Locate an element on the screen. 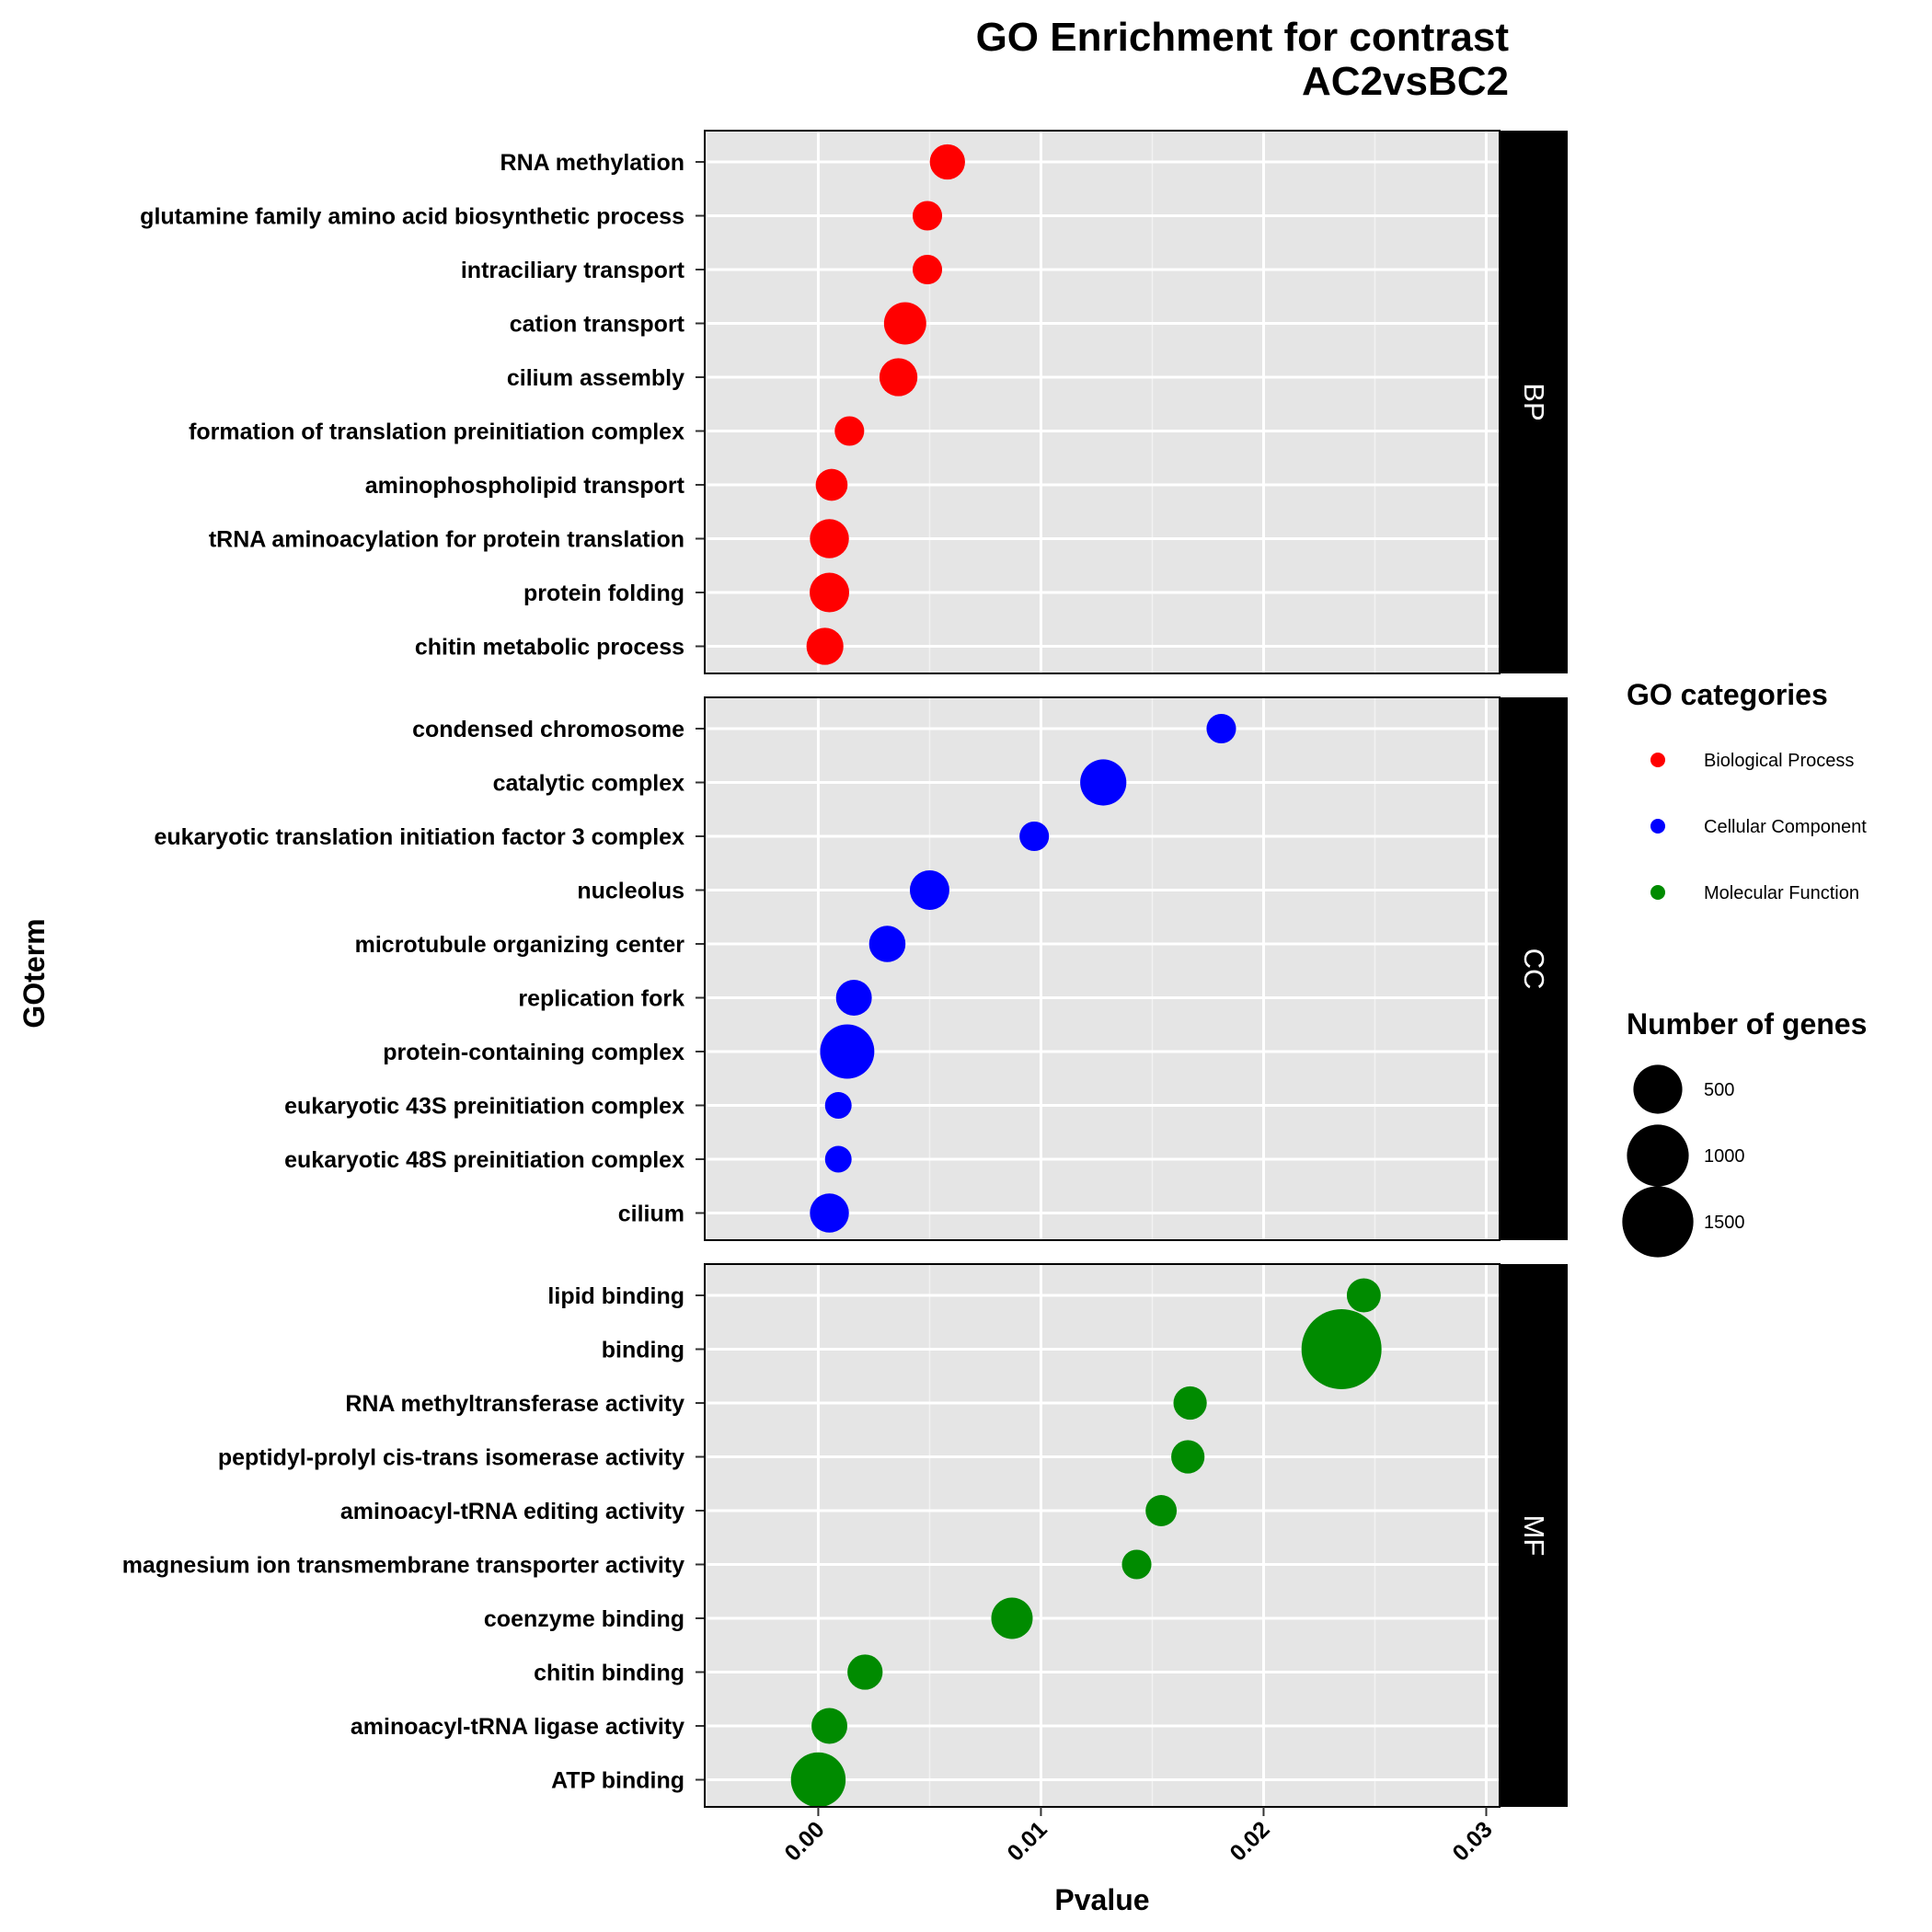 The image size is (1932, 1932). x-tick-label: 0.02 is located at coordinates (1249, 1841).